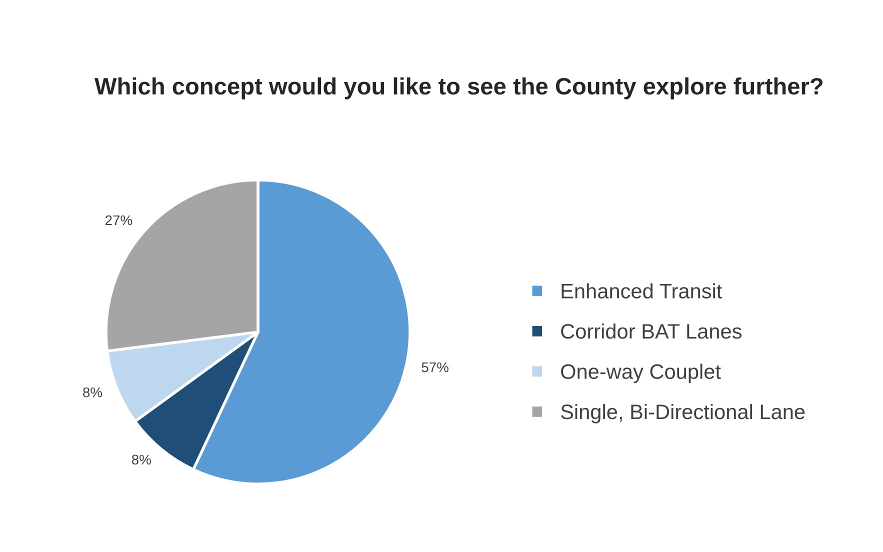 The image size is (883, 552). Describe the element at coordinates (118, 220) in the screenshot. I see `data-label: 27%` at that location.